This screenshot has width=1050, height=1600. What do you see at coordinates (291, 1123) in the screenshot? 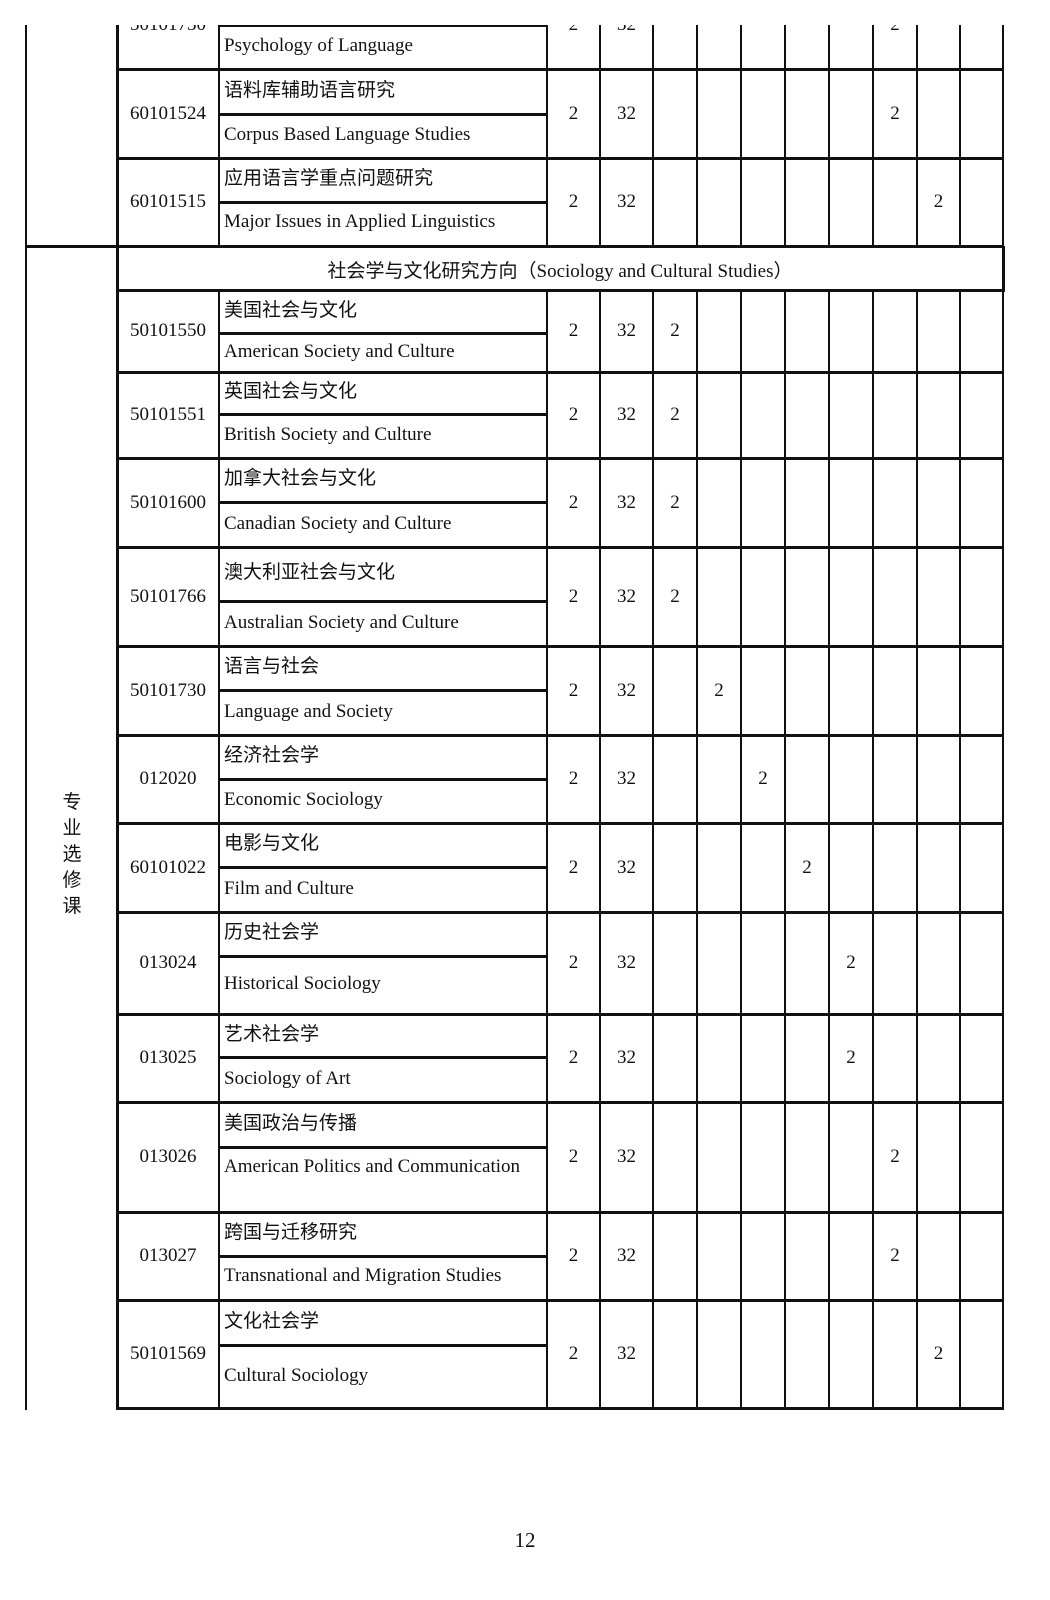
I see `course-name-cn: 美国政治与传播` at bounding box center [291, 1123].